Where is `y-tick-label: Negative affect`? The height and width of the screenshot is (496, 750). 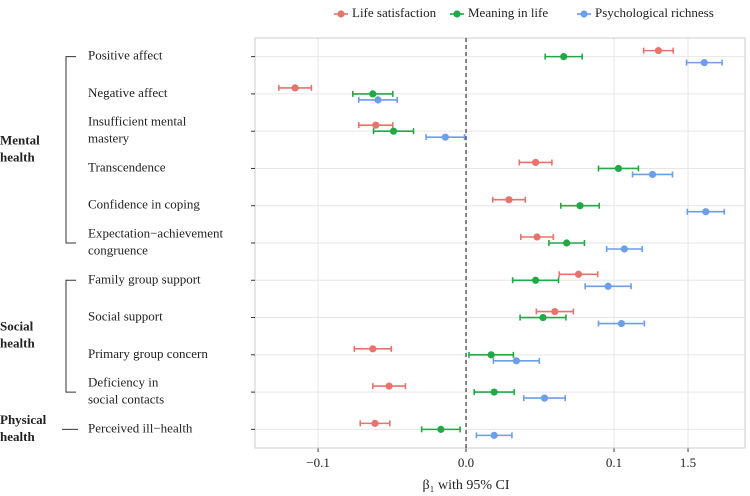
y-tick-label: Negative affect is located at coordinates (128, 92).